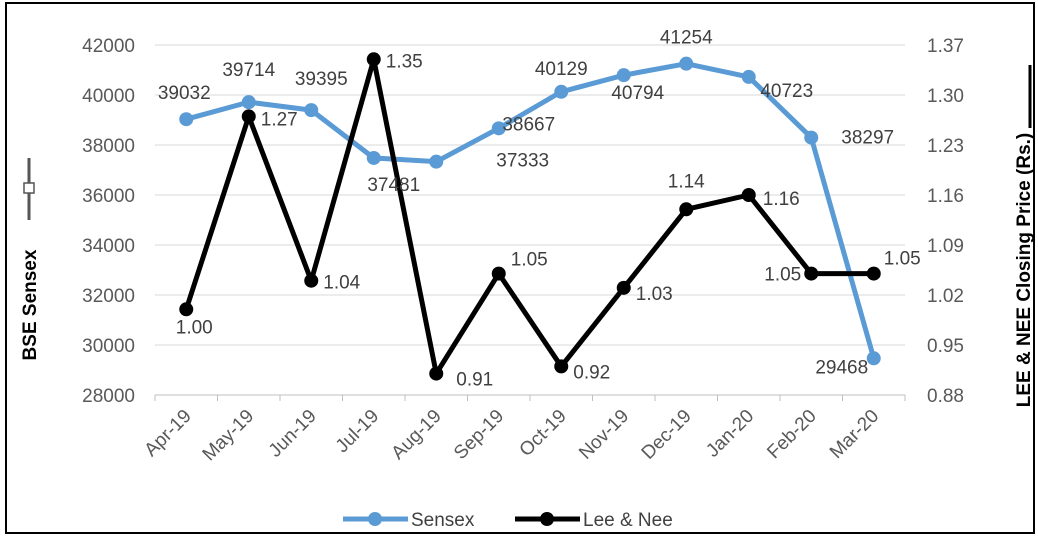 This screenshot has height=537, width=1038. I want to click on y-tick-label-right: 1.09, so click(945, 246).